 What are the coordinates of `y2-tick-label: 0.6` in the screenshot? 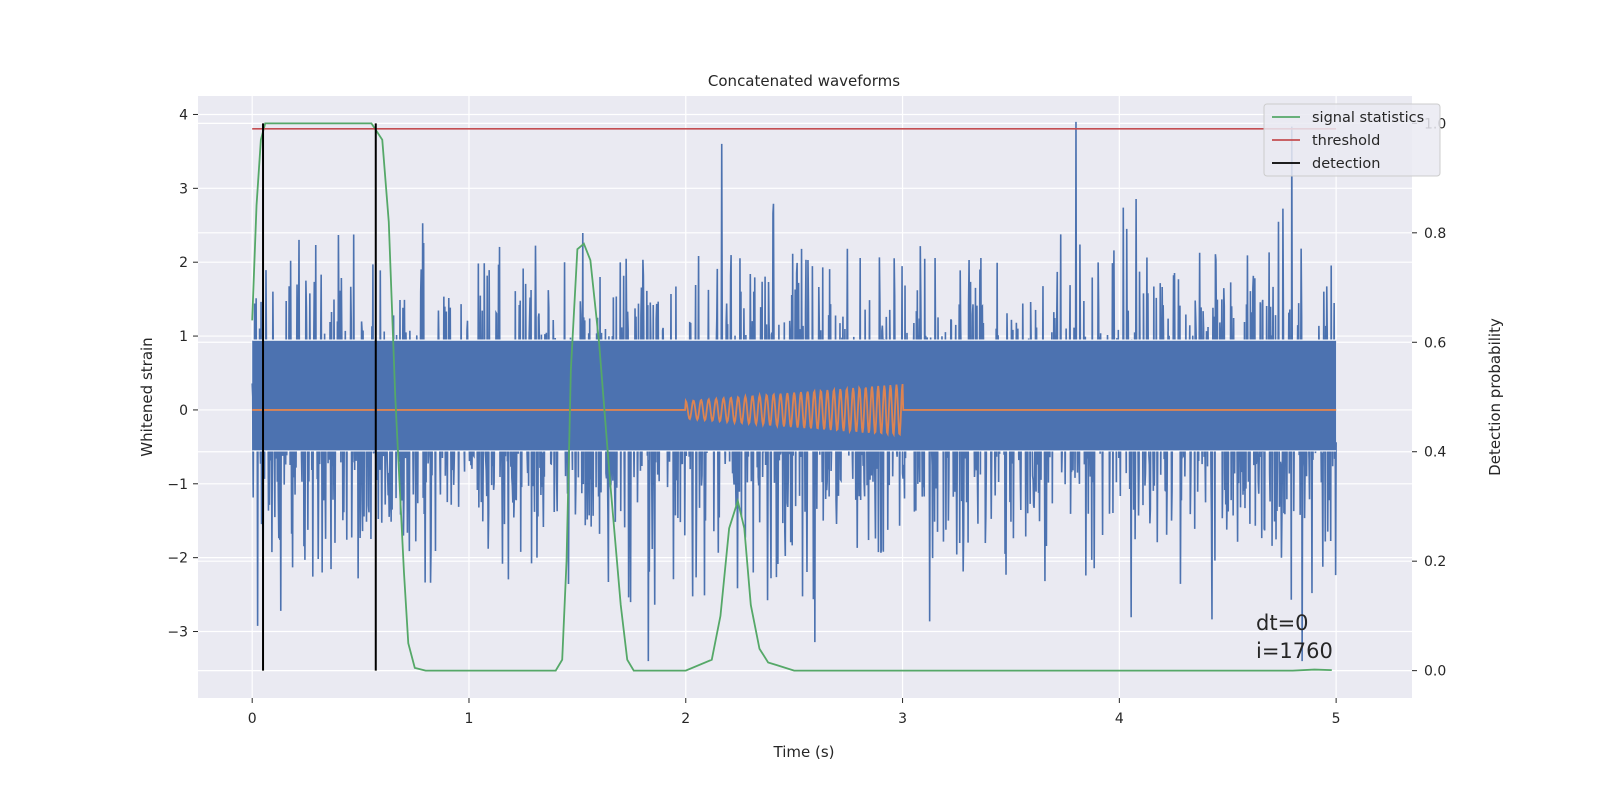 It's located at (1435, 343).